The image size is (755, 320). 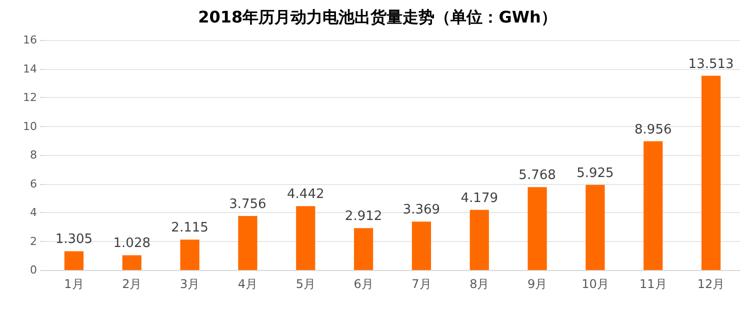 I want to click on data-label: 3.756, so click(x=247, y=204).